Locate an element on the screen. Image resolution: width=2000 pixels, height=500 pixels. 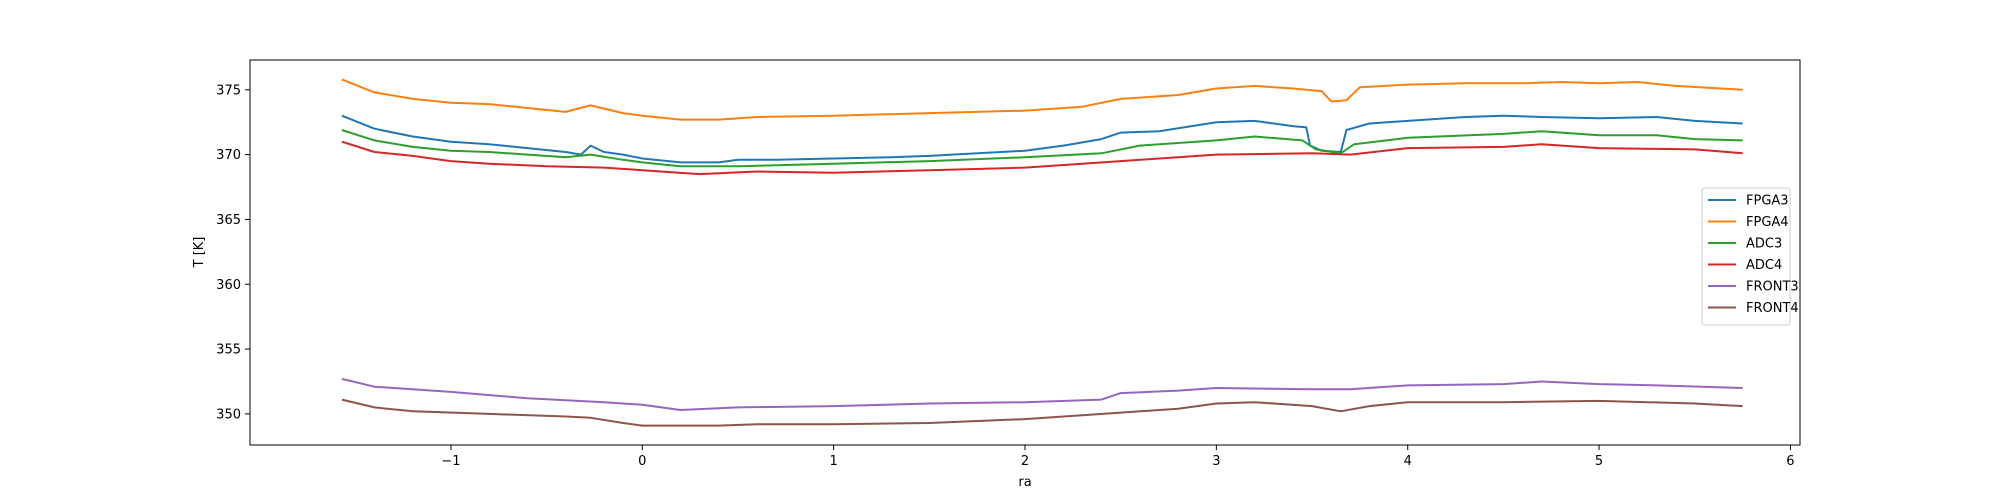
y-tick-label: 350 is located at coordinates (228, 414).